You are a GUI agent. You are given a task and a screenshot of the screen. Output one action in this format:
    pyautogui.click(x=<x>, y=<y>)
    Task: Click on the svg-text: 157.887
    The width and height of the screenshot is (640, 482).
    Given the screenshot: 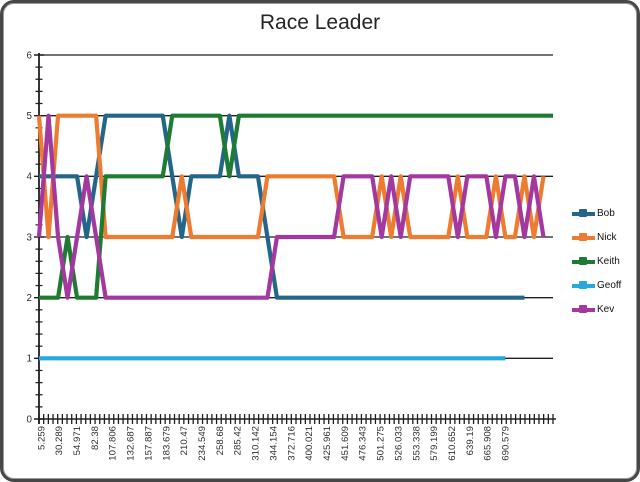 What is the action you would take?
    pyautogui.click(x=148, y=443)
    